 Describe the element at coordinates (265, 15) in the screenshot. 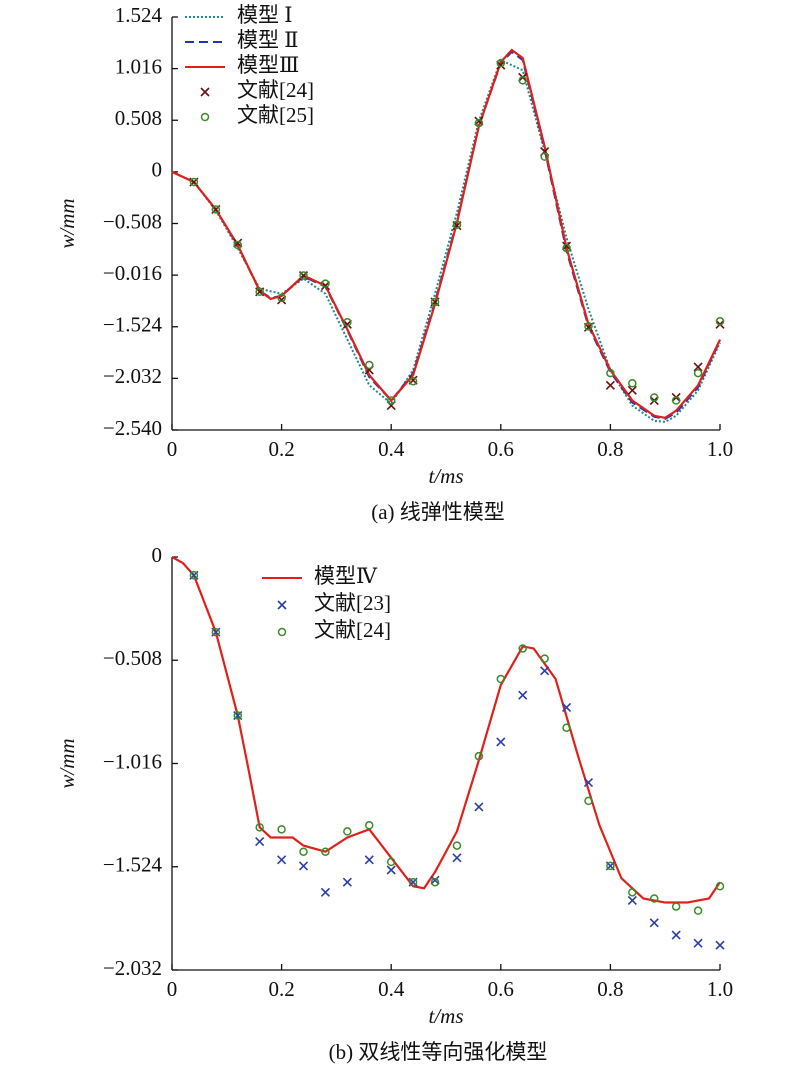

I see `legend-label: 模型 Ⅰ` at that location.